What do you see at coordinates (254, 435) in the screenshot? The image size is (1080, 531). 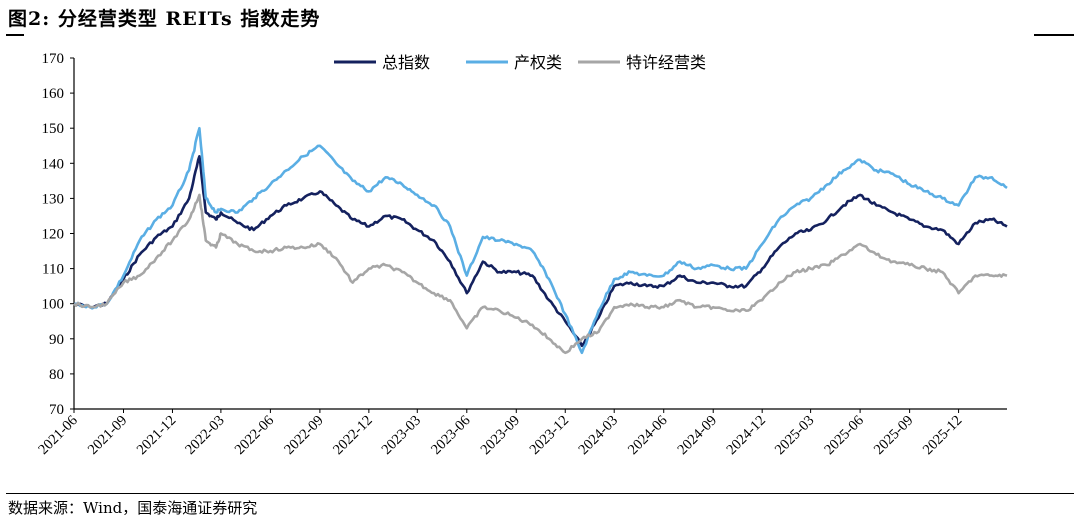 I see `x-tick-label: 2022-06` at bounding box center [254, 435].